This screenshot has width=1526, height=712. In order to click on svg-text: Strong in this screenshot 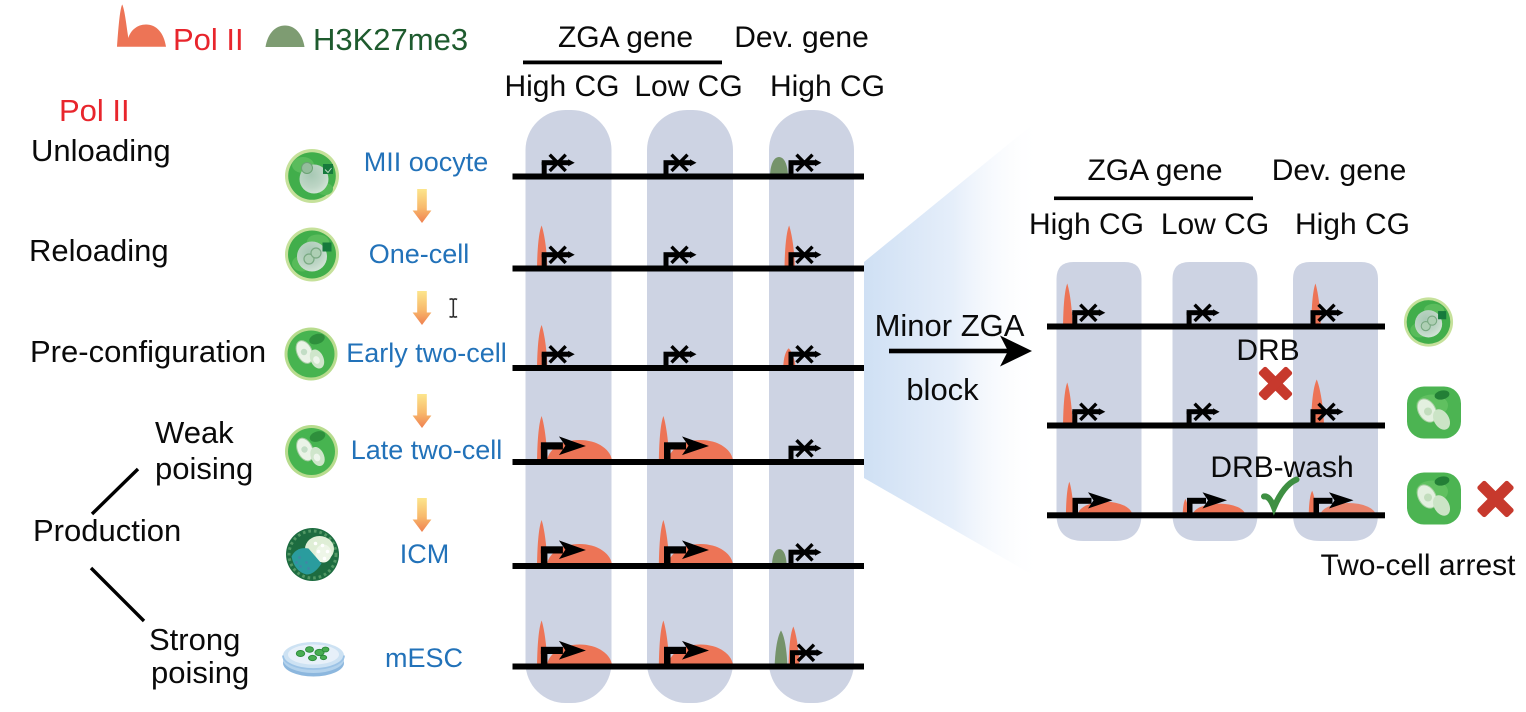, I will do `click(194, 639)`.